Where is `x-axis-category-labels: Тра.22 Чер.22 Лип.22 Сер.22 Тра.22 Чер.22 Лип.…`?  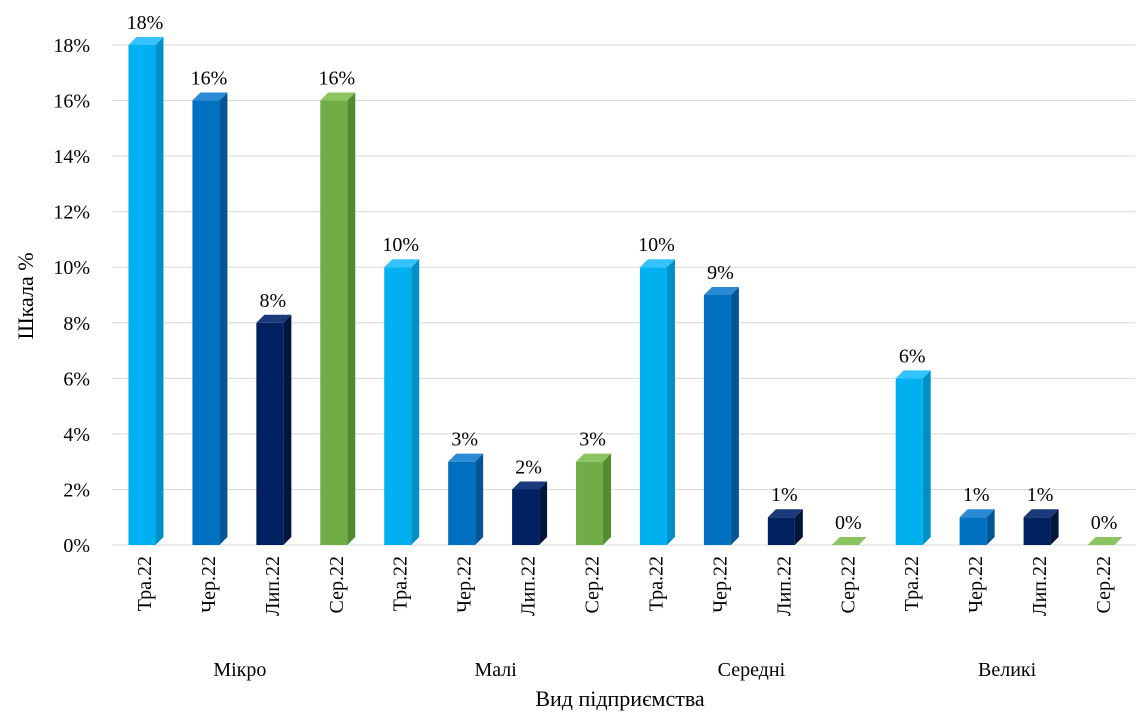 x-axis-category-labels: Тра.22 Чер.22 Лип.22 Сер.22 Тра.22 Чер.22 Лип.… is located at coordinates (624, 586).